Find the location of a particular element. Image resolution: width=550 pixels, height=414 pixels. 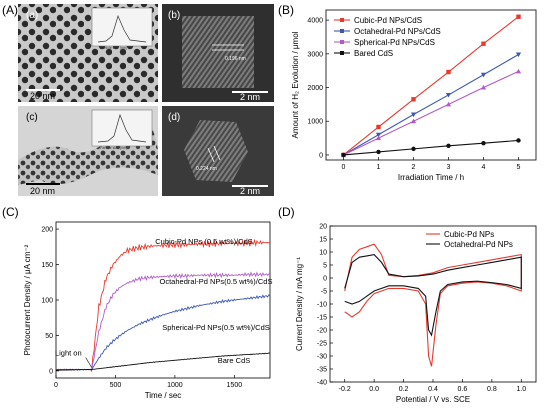

series-line-octahedral-pd-nps is located at coordinates (433, 295).